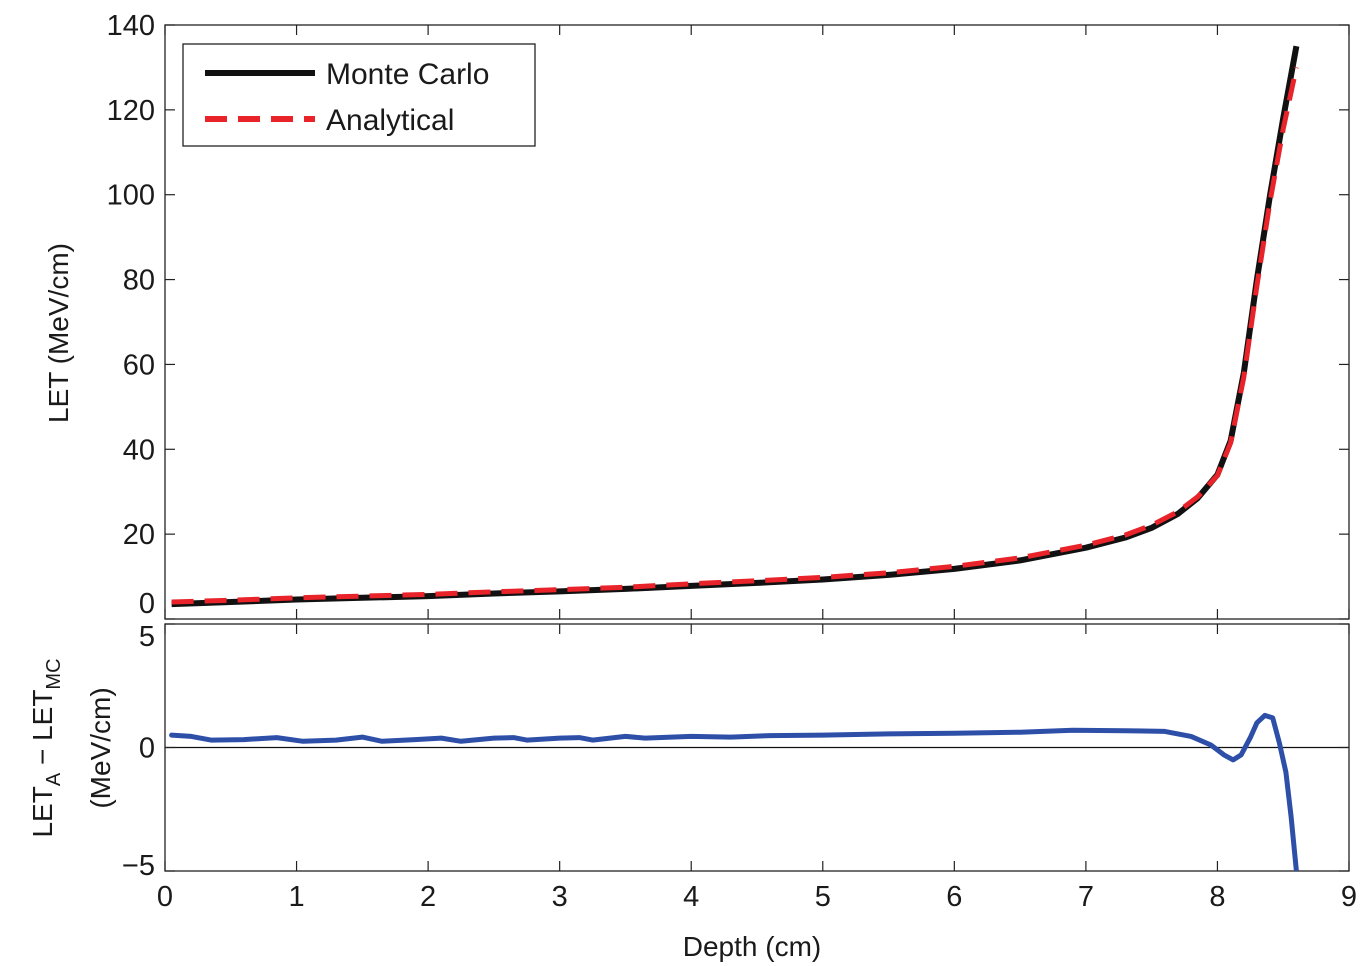 The image size is (1361, 966). What do you see at coordinates (1086, 897) in the screenshot?
I see `x-tick-label: 7` at bounding box center [1086, 897].